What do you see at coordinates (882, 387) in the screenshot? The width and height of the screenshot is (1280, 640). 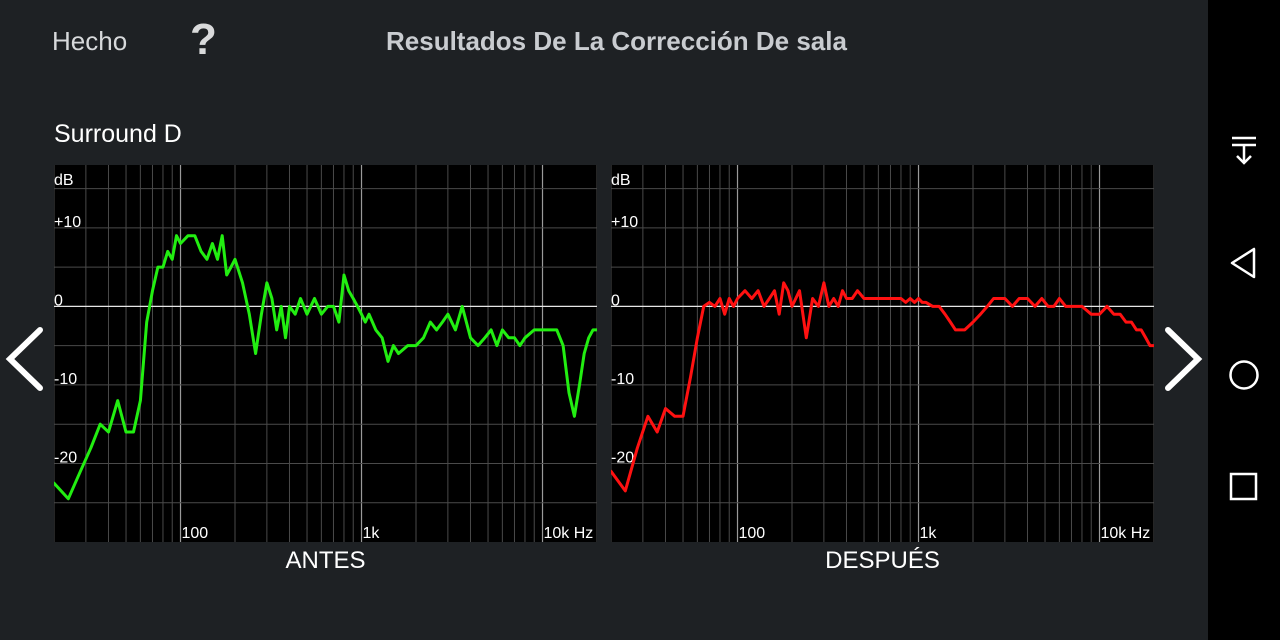 I see `after-response-line` at bounding box center [882, 387].